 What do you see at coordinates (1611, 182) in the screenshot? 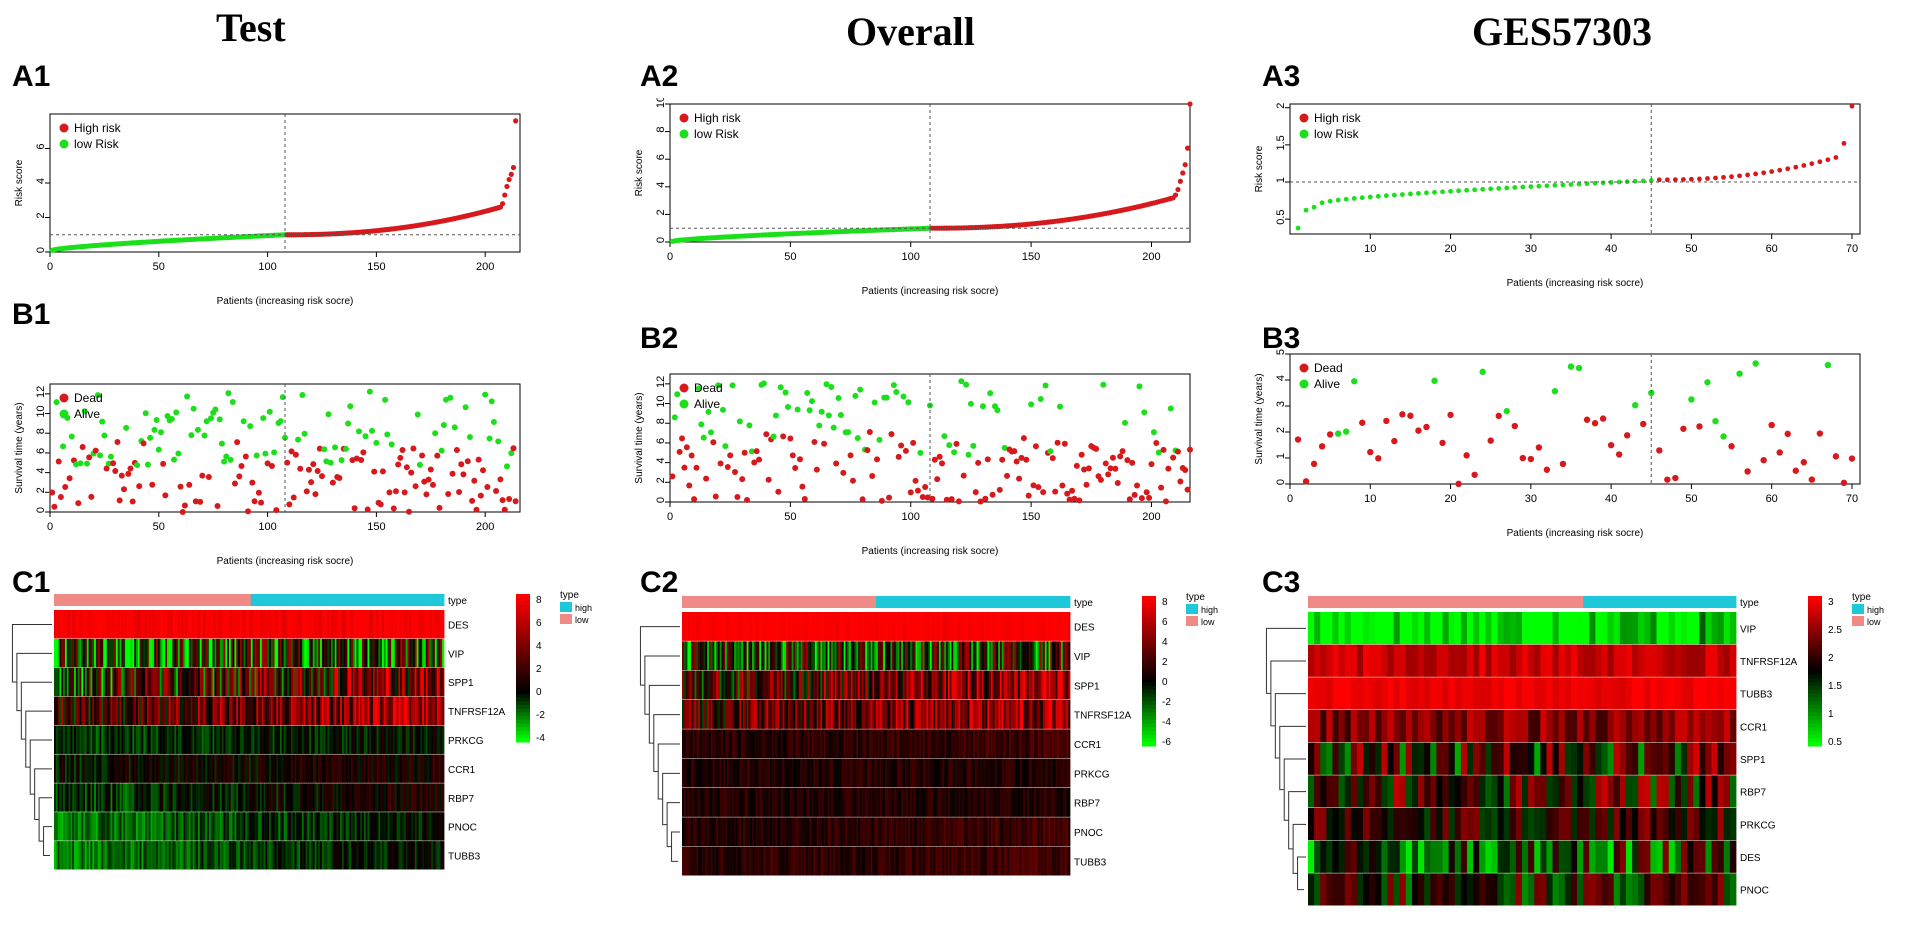
I see `low-risk-point` at bounding box center [1611, 182].